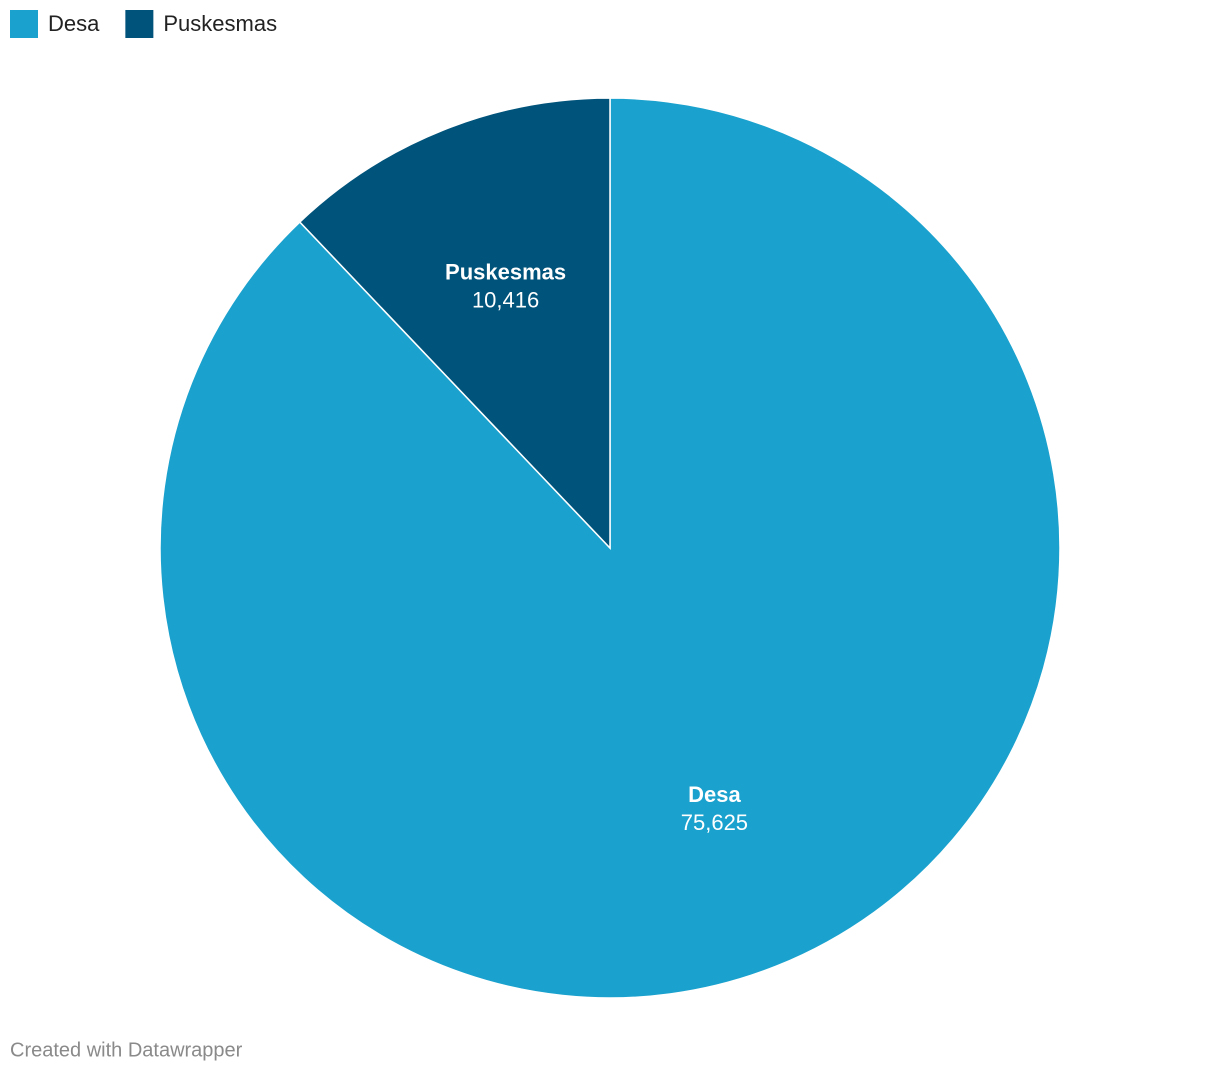 The image size is (1220, 1074). Describe the element at coordinates (454, 323) in the screenshot. I see `pie-slice` at that location.